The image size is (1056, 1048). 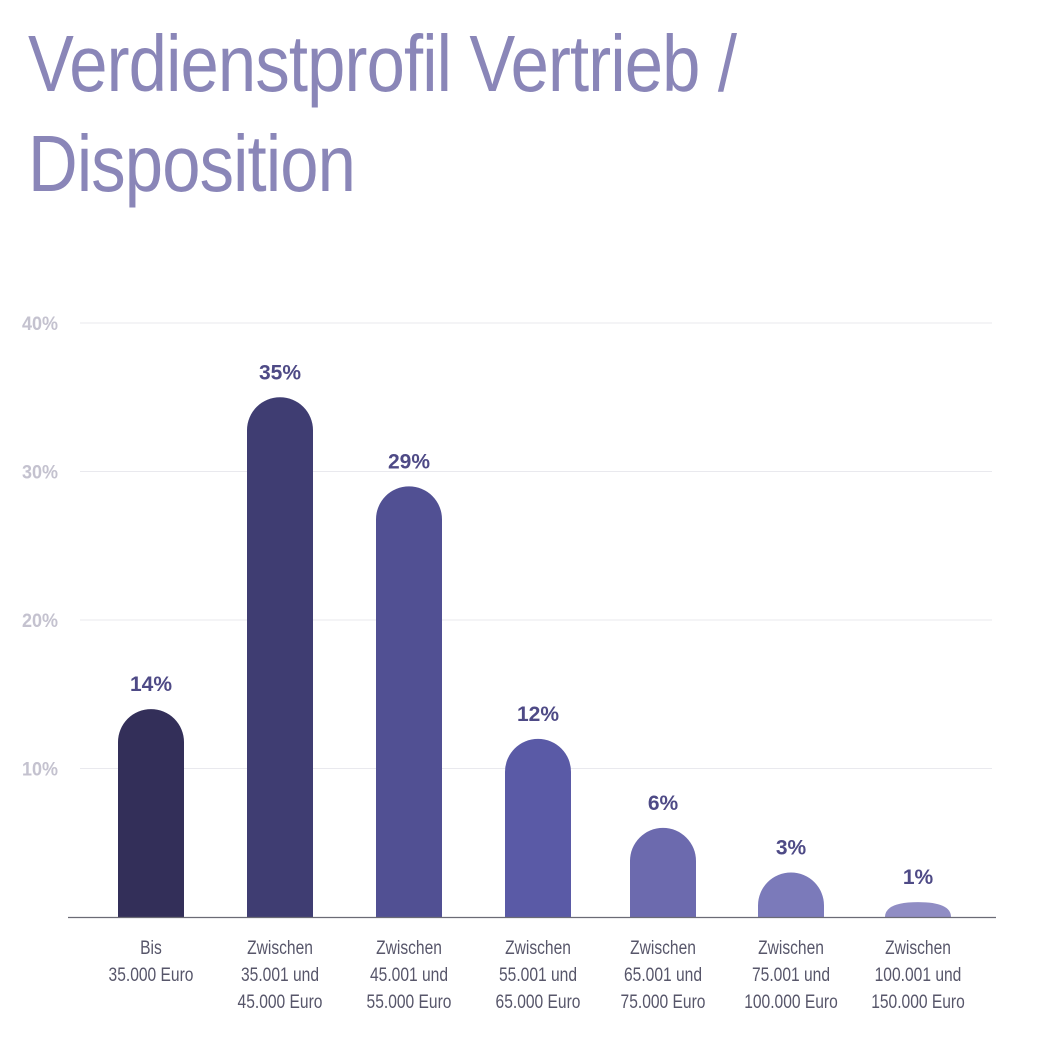 I want to click on data-label: 12%, so click(x=538, y=714).